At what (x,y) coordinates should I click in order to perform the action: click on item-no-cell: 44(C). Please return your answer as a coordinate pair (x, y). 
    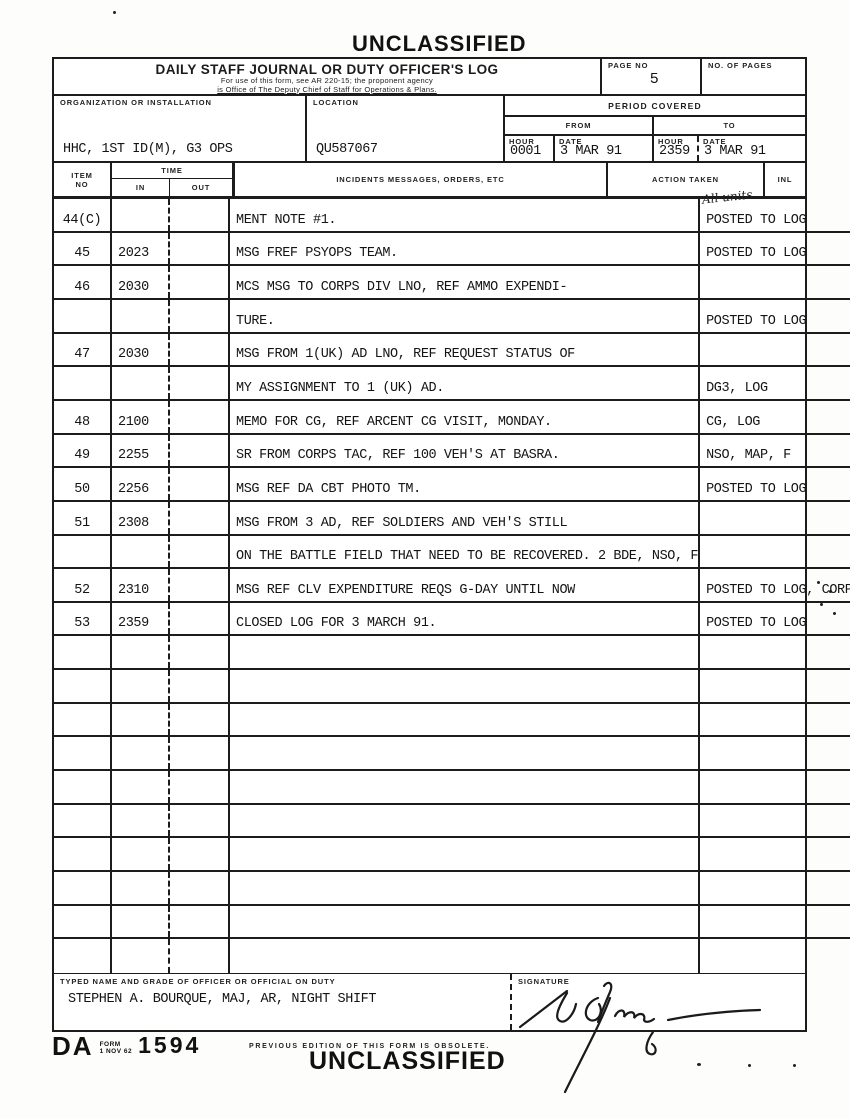
    Looking at the image, I should click on (83, 215).